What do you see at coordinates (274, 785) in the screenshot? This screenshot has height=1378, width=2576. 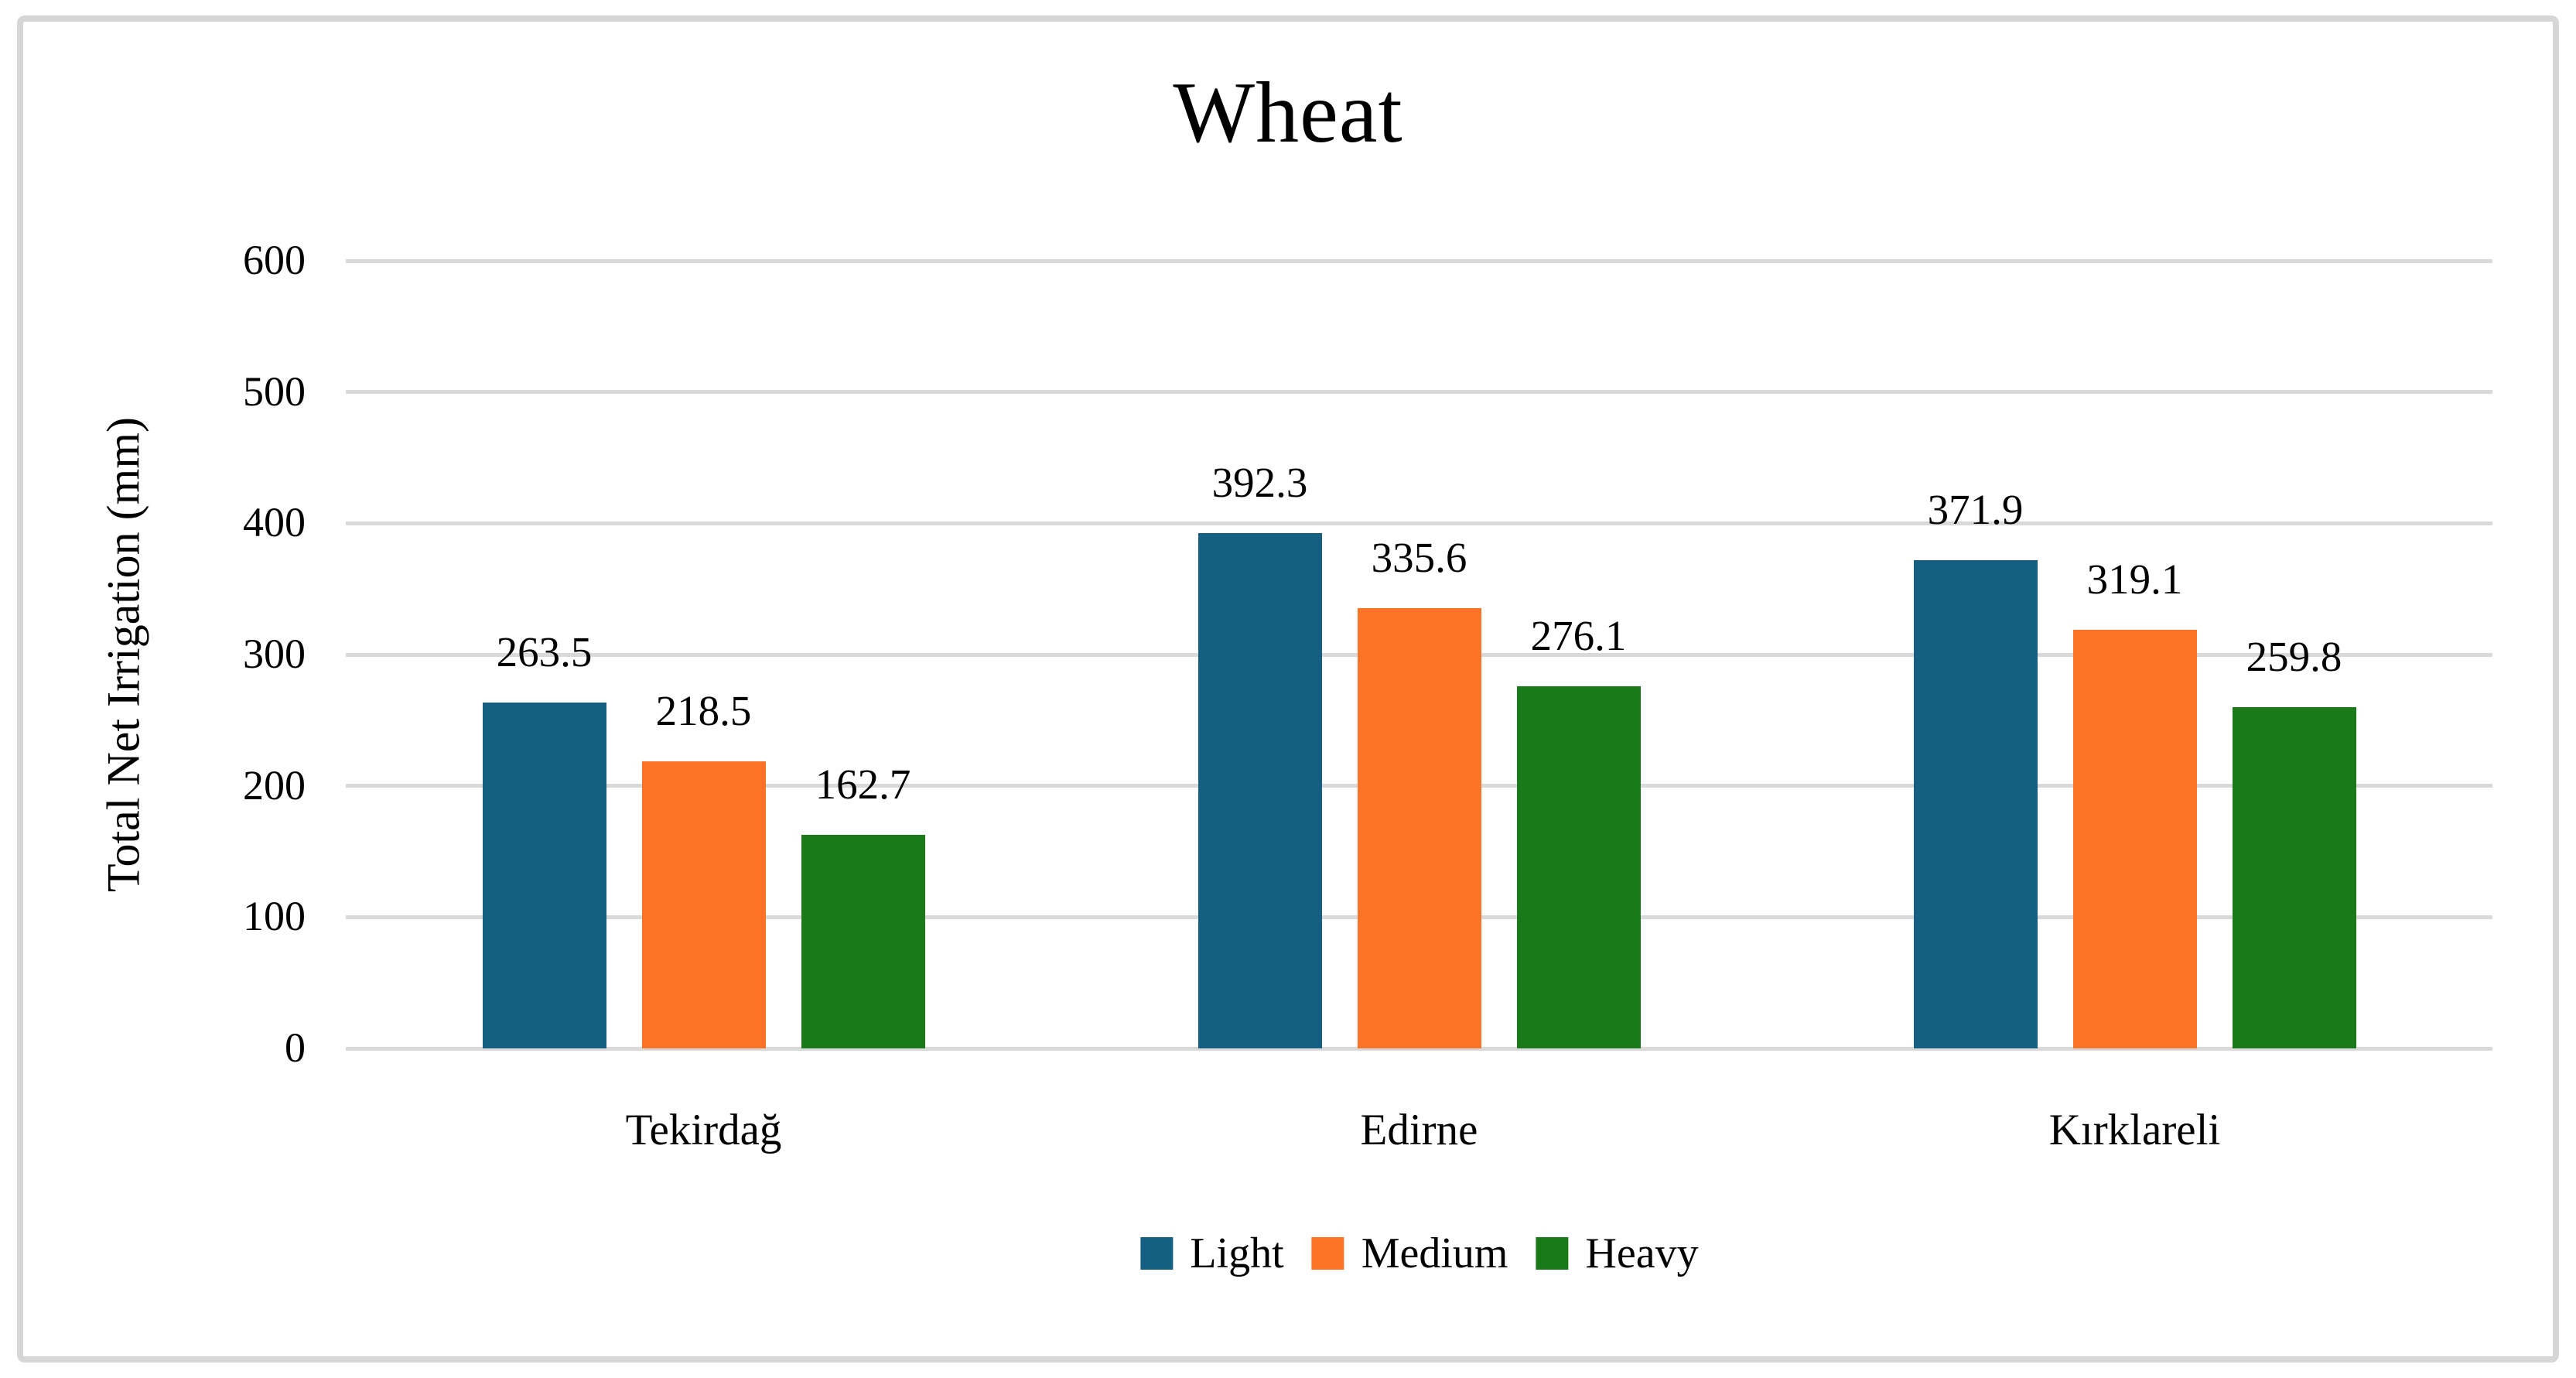 I see `y-tick-label-200: 200` at bounding box center [274, 785].